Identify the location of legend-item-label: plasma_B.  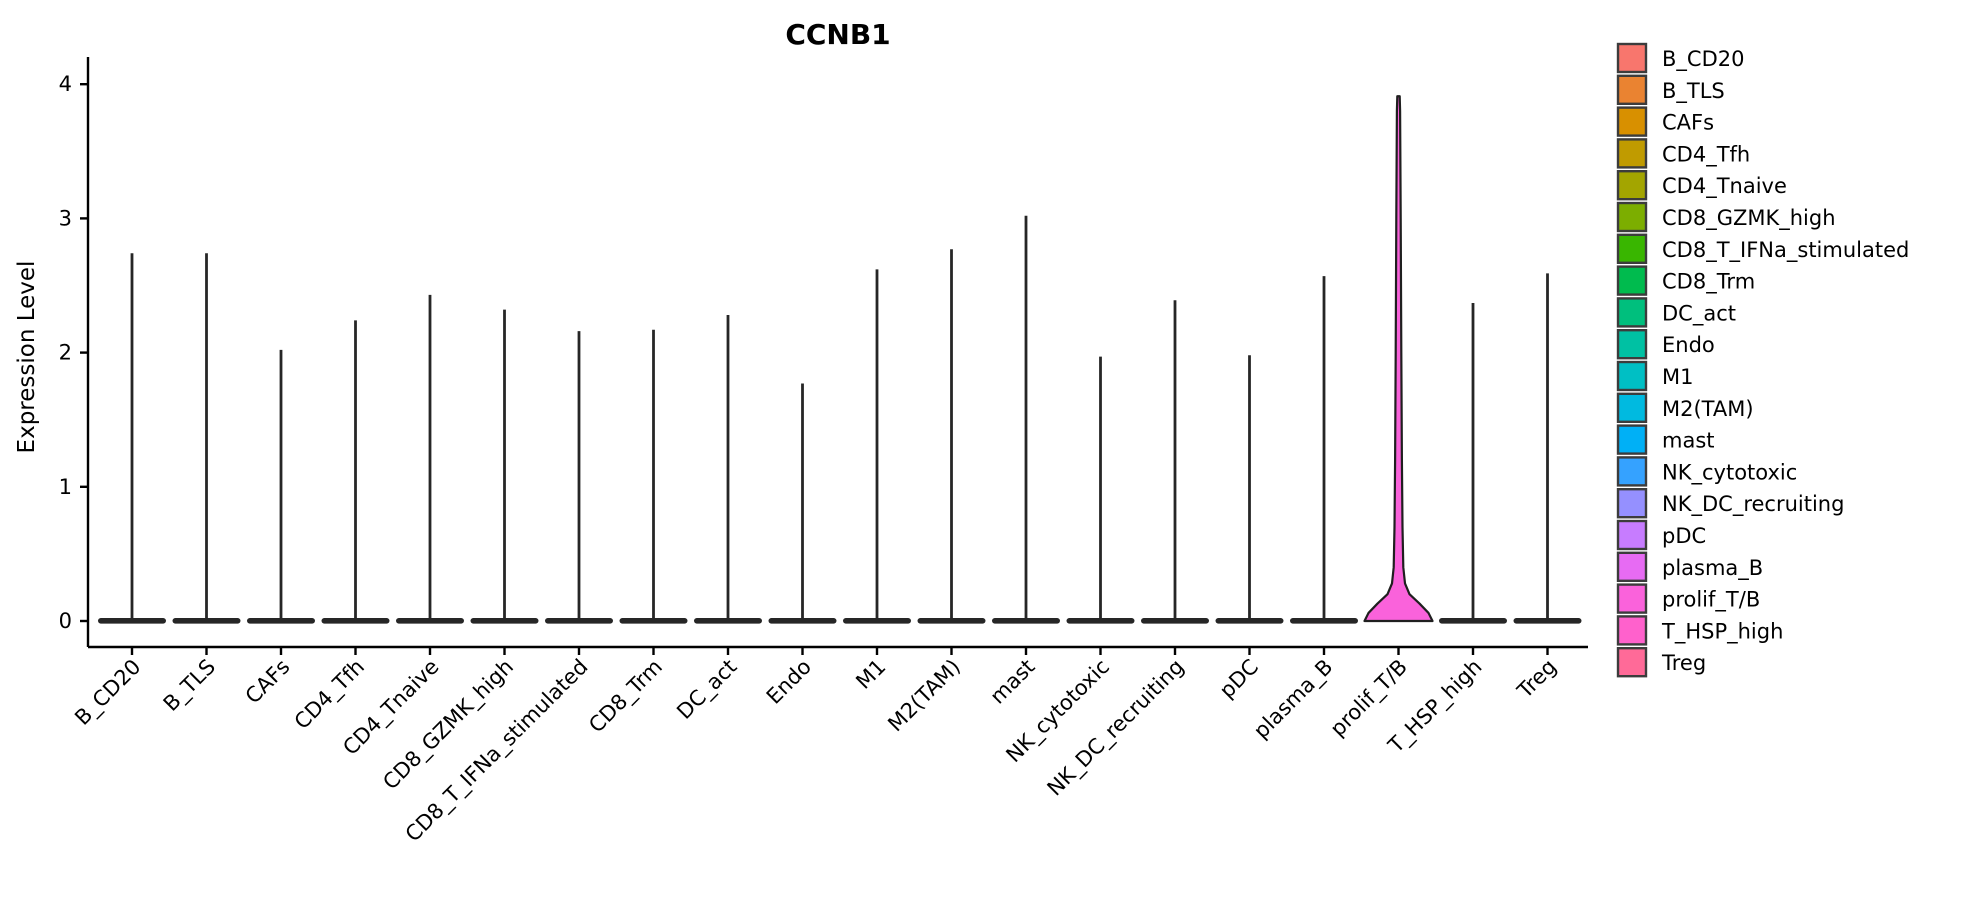
(1712, 568).